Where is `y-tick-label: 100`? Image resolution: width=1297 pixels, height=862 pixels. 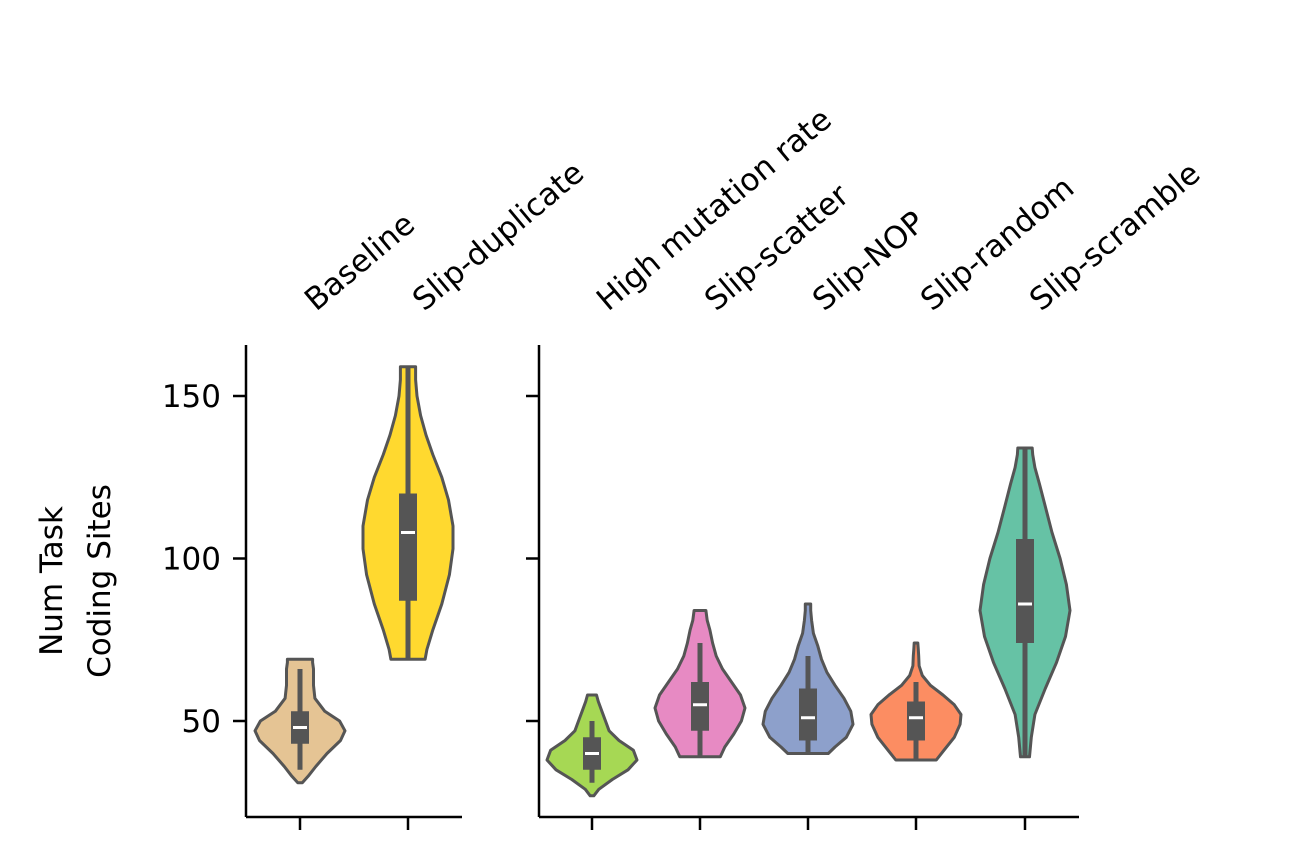 y-tick-label: 100 is located at coordinates (191, 560).